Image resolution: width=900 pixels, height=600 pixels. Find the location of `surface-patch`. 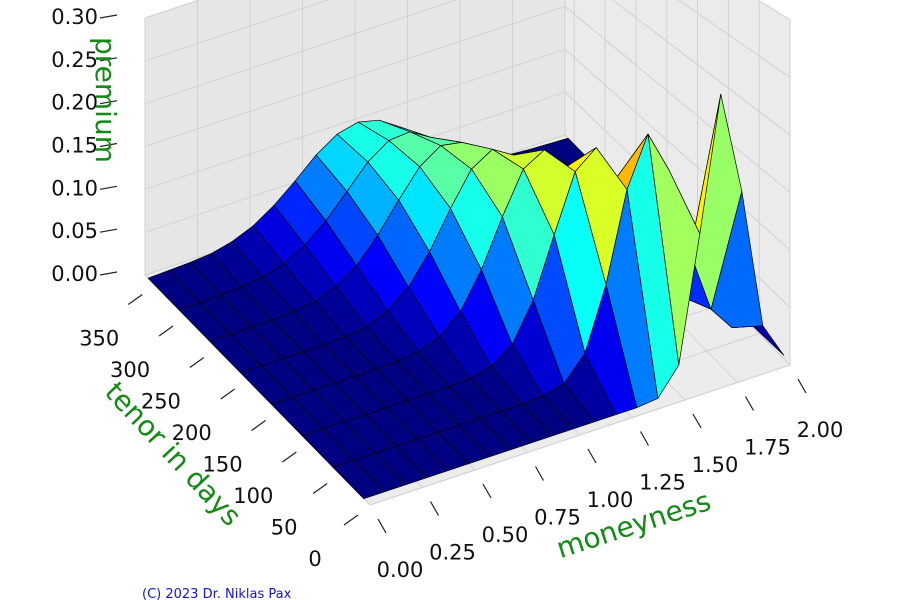

surface-patch is located at coordinates (359, 479).